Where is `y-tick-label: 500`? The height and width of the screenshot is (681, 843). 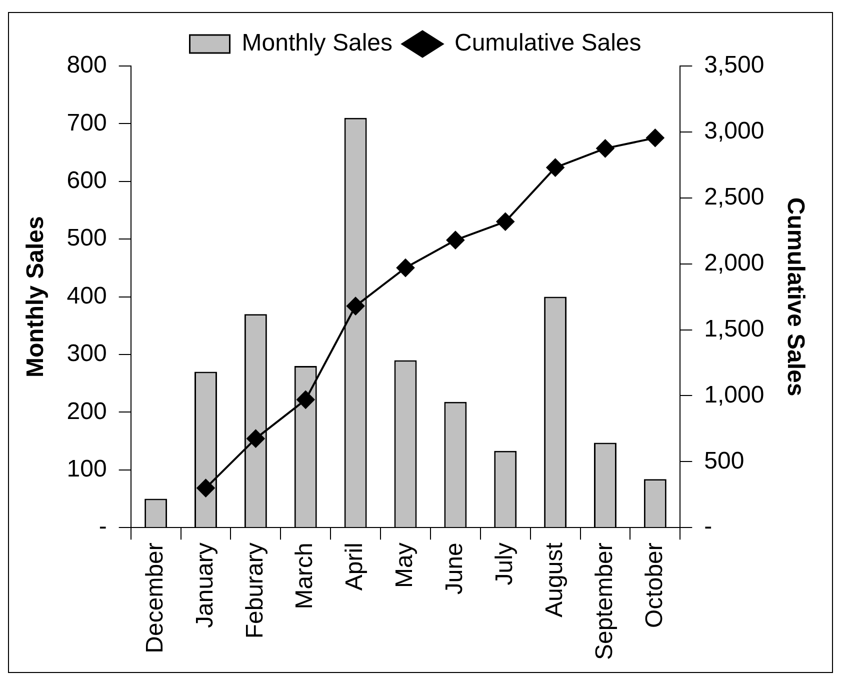
y-tick-label: 500 is located at coordinates (86, 238).